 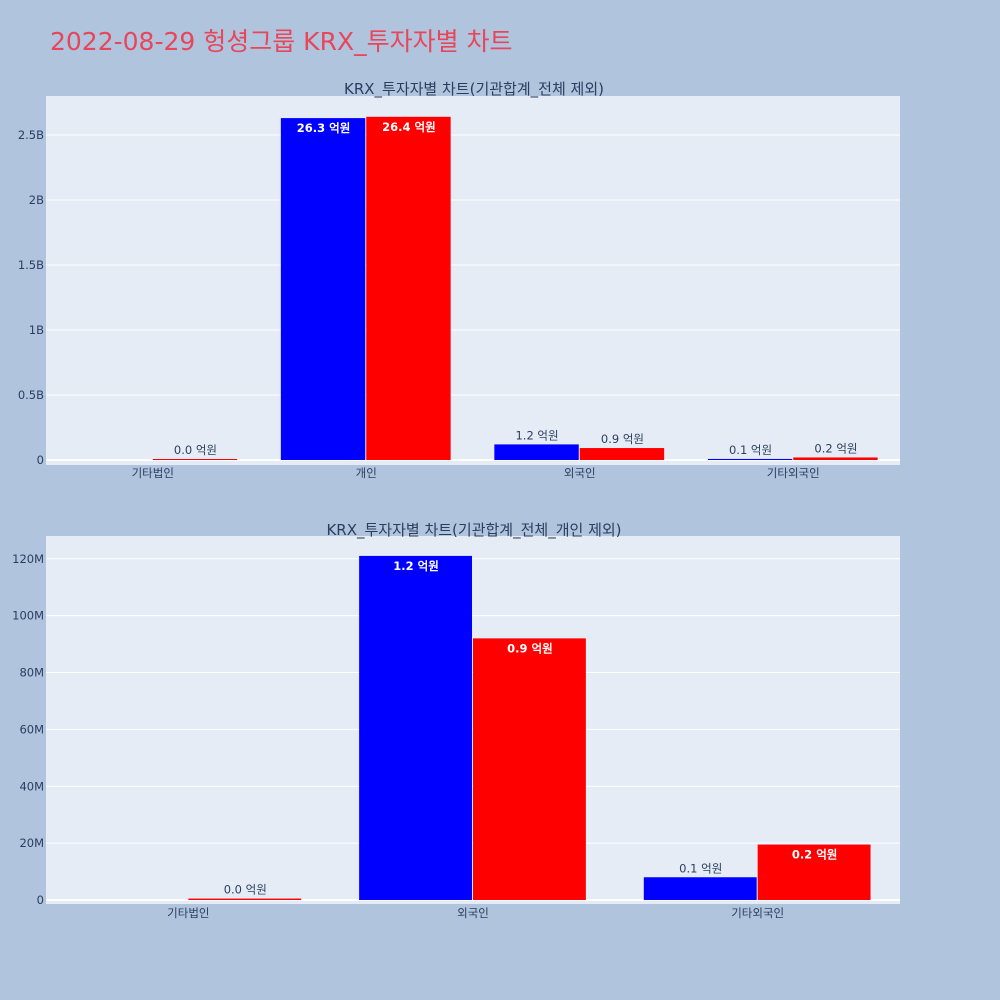 I want to click on y-tick-label: 2.5B, so click(x=31, y=135).